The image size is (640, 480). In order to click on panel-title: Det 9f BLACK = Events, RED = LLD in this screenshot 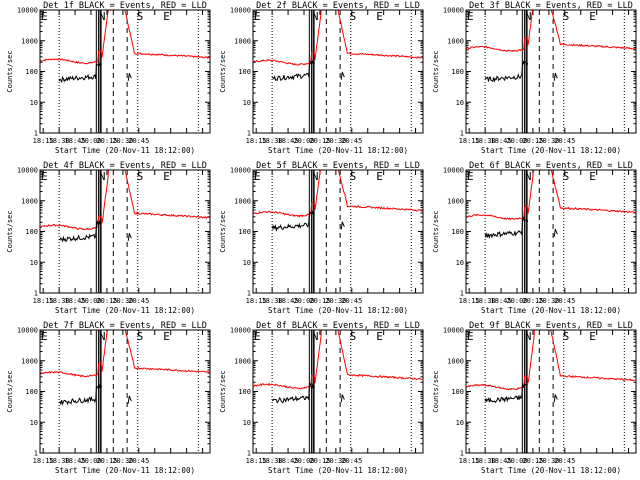, I will do `click(551, 326)`.